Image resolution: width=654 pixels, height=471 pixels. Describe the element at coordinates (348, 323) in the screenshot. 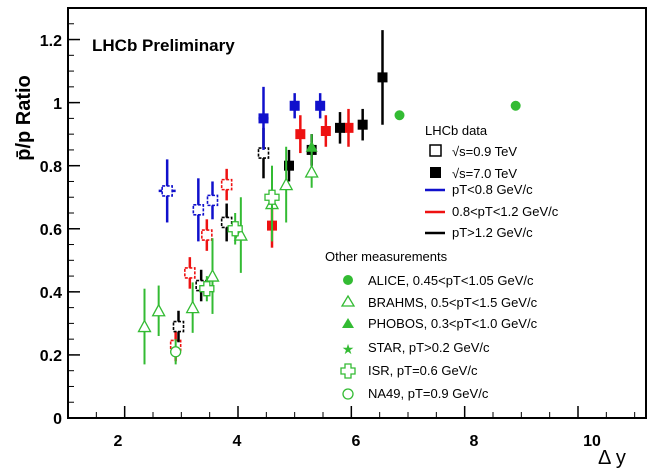

I see `legend-phobos-marker` at that location.